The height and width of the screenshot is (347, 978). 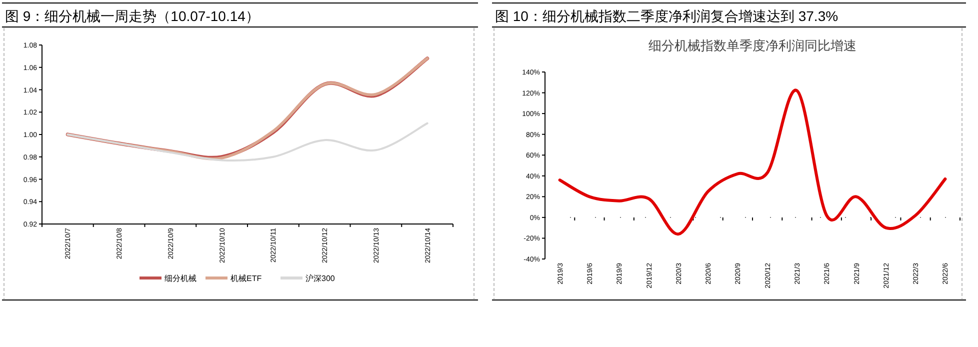 What do you see at coordinates (132, 16) in the screenshot?
I see `chart-title: 图 9：细分机械一周走势（10.07-10.14）` at bounding box center [132, 16].